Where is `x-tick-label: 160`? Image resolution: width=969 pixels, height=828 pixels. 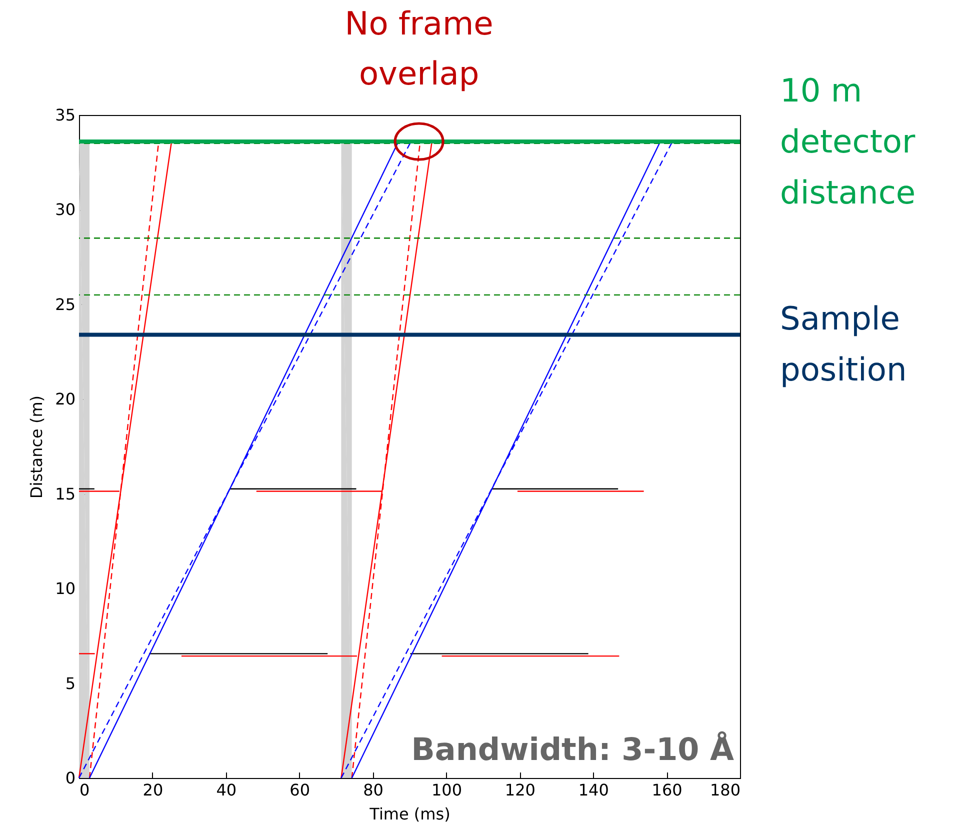
x-tick-label: 160 is located at coordinates (667, 790).